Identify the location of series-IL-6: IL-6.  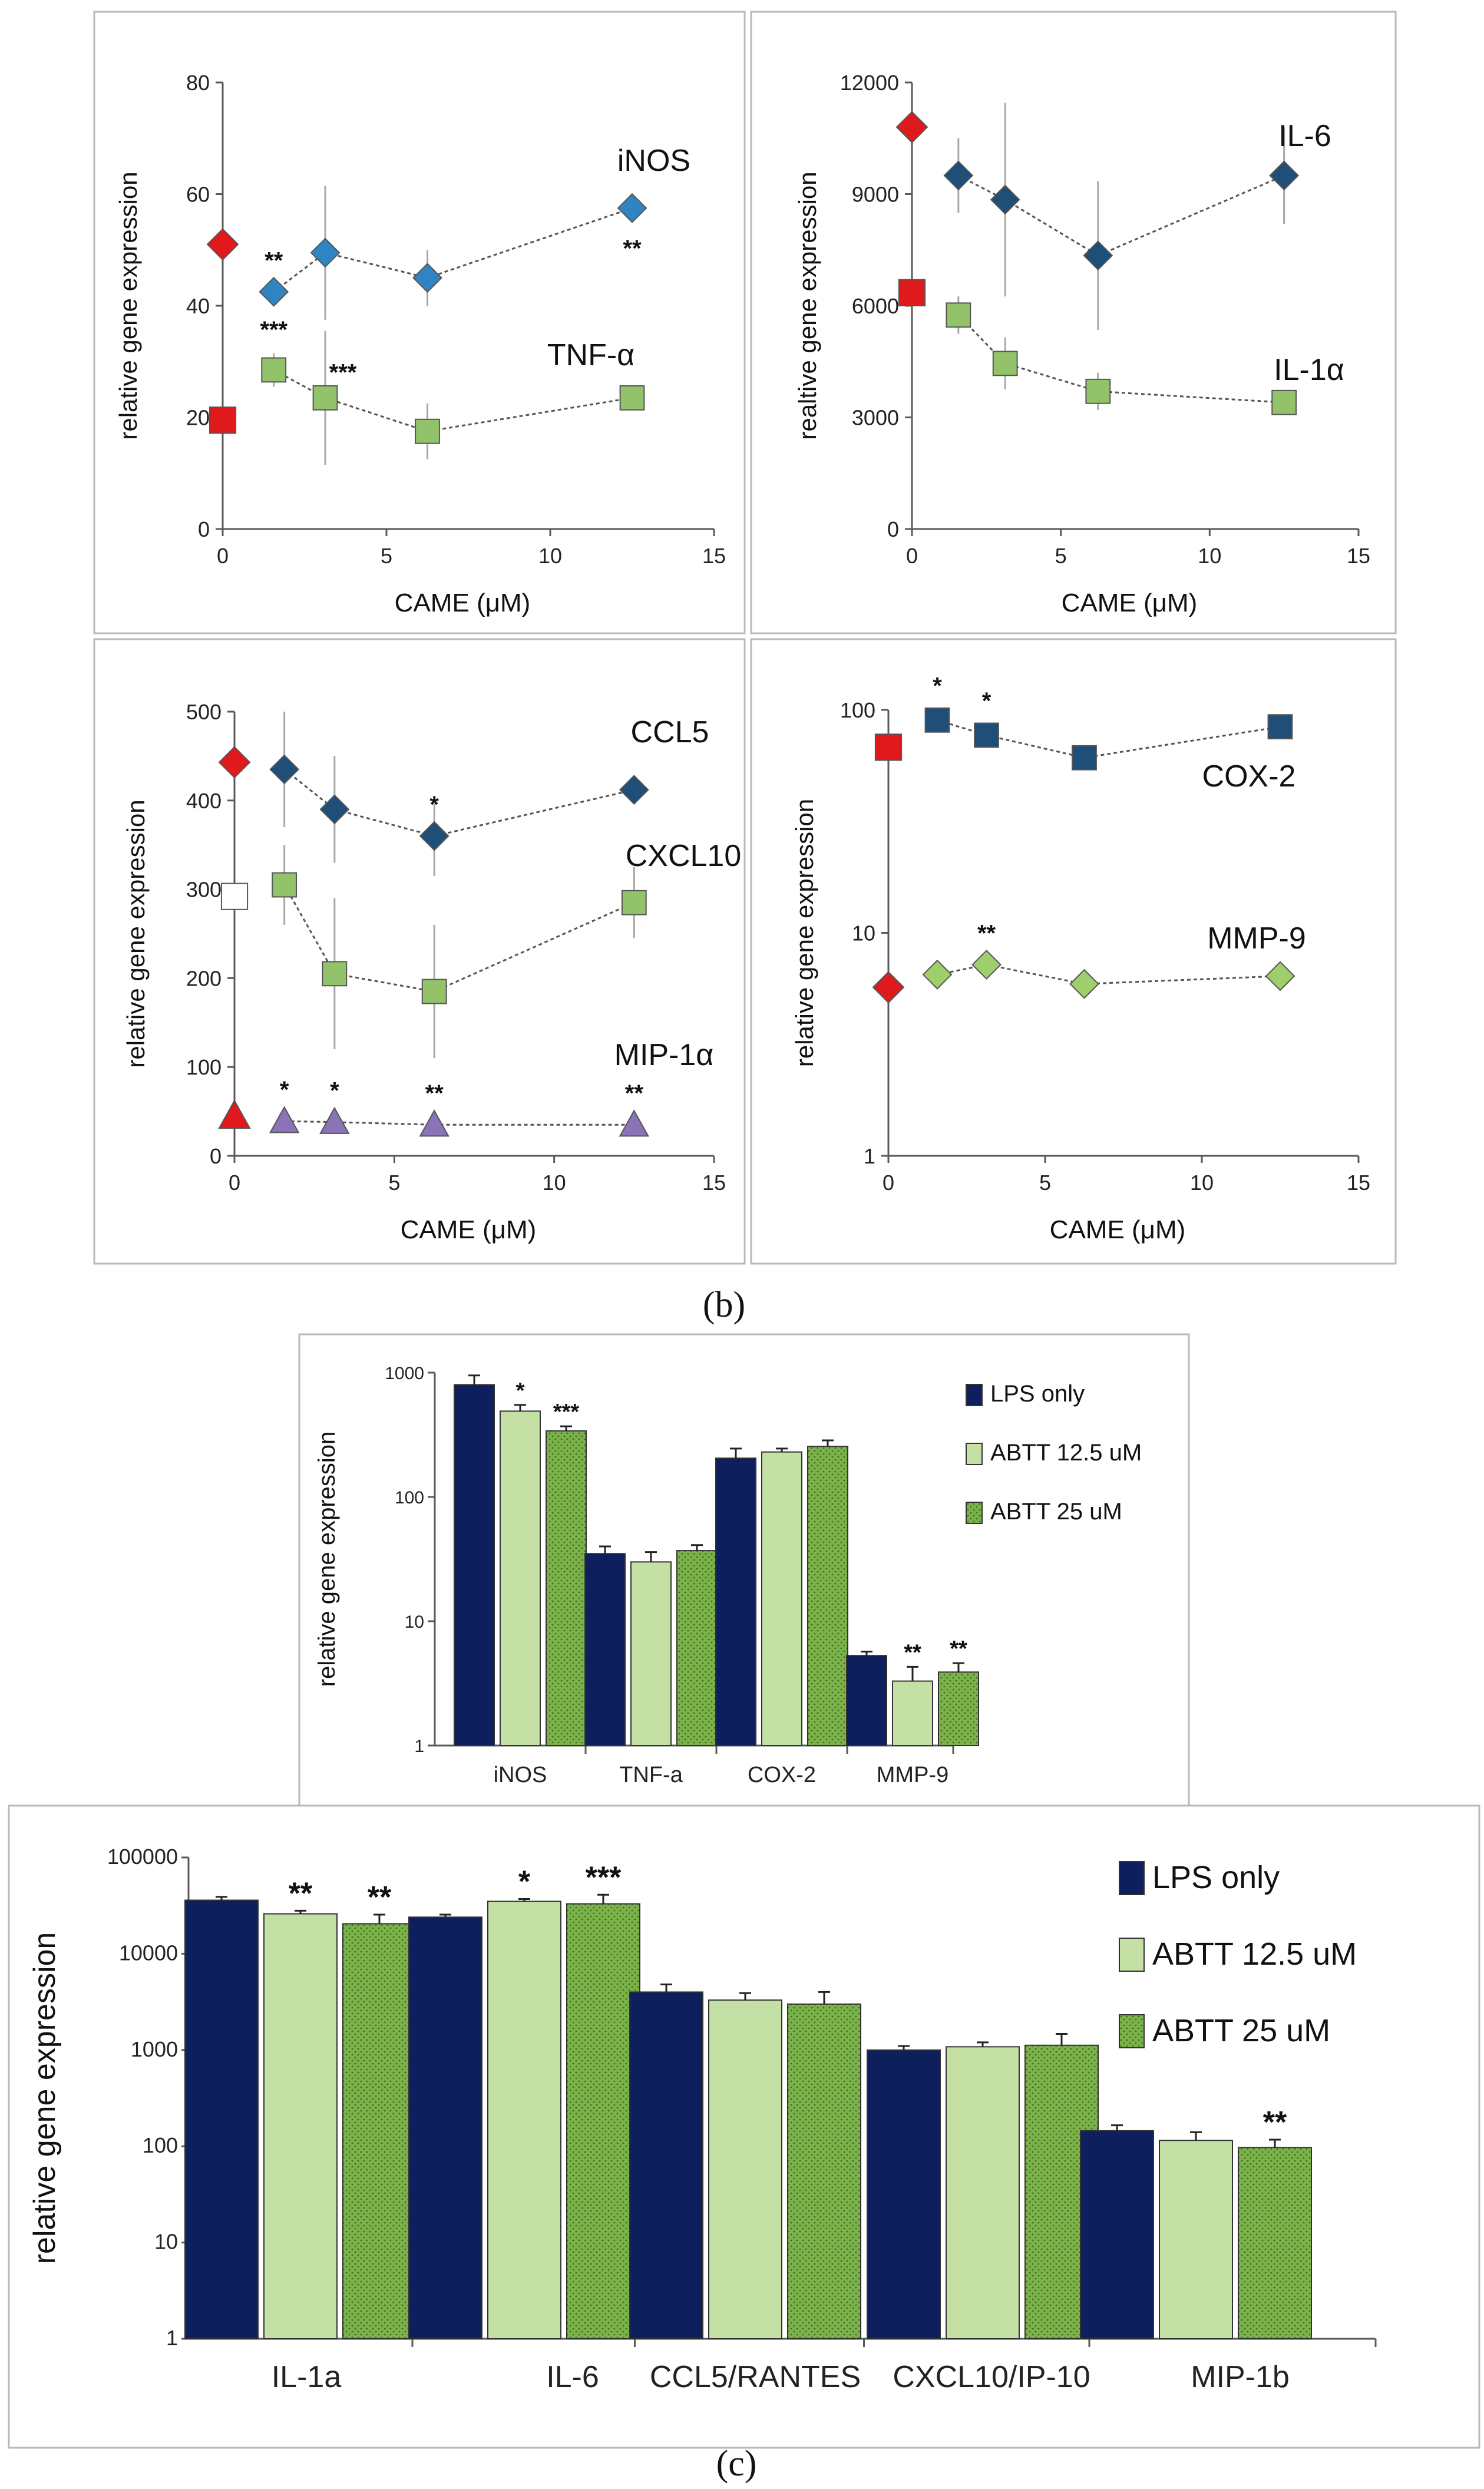
(1113, 216).